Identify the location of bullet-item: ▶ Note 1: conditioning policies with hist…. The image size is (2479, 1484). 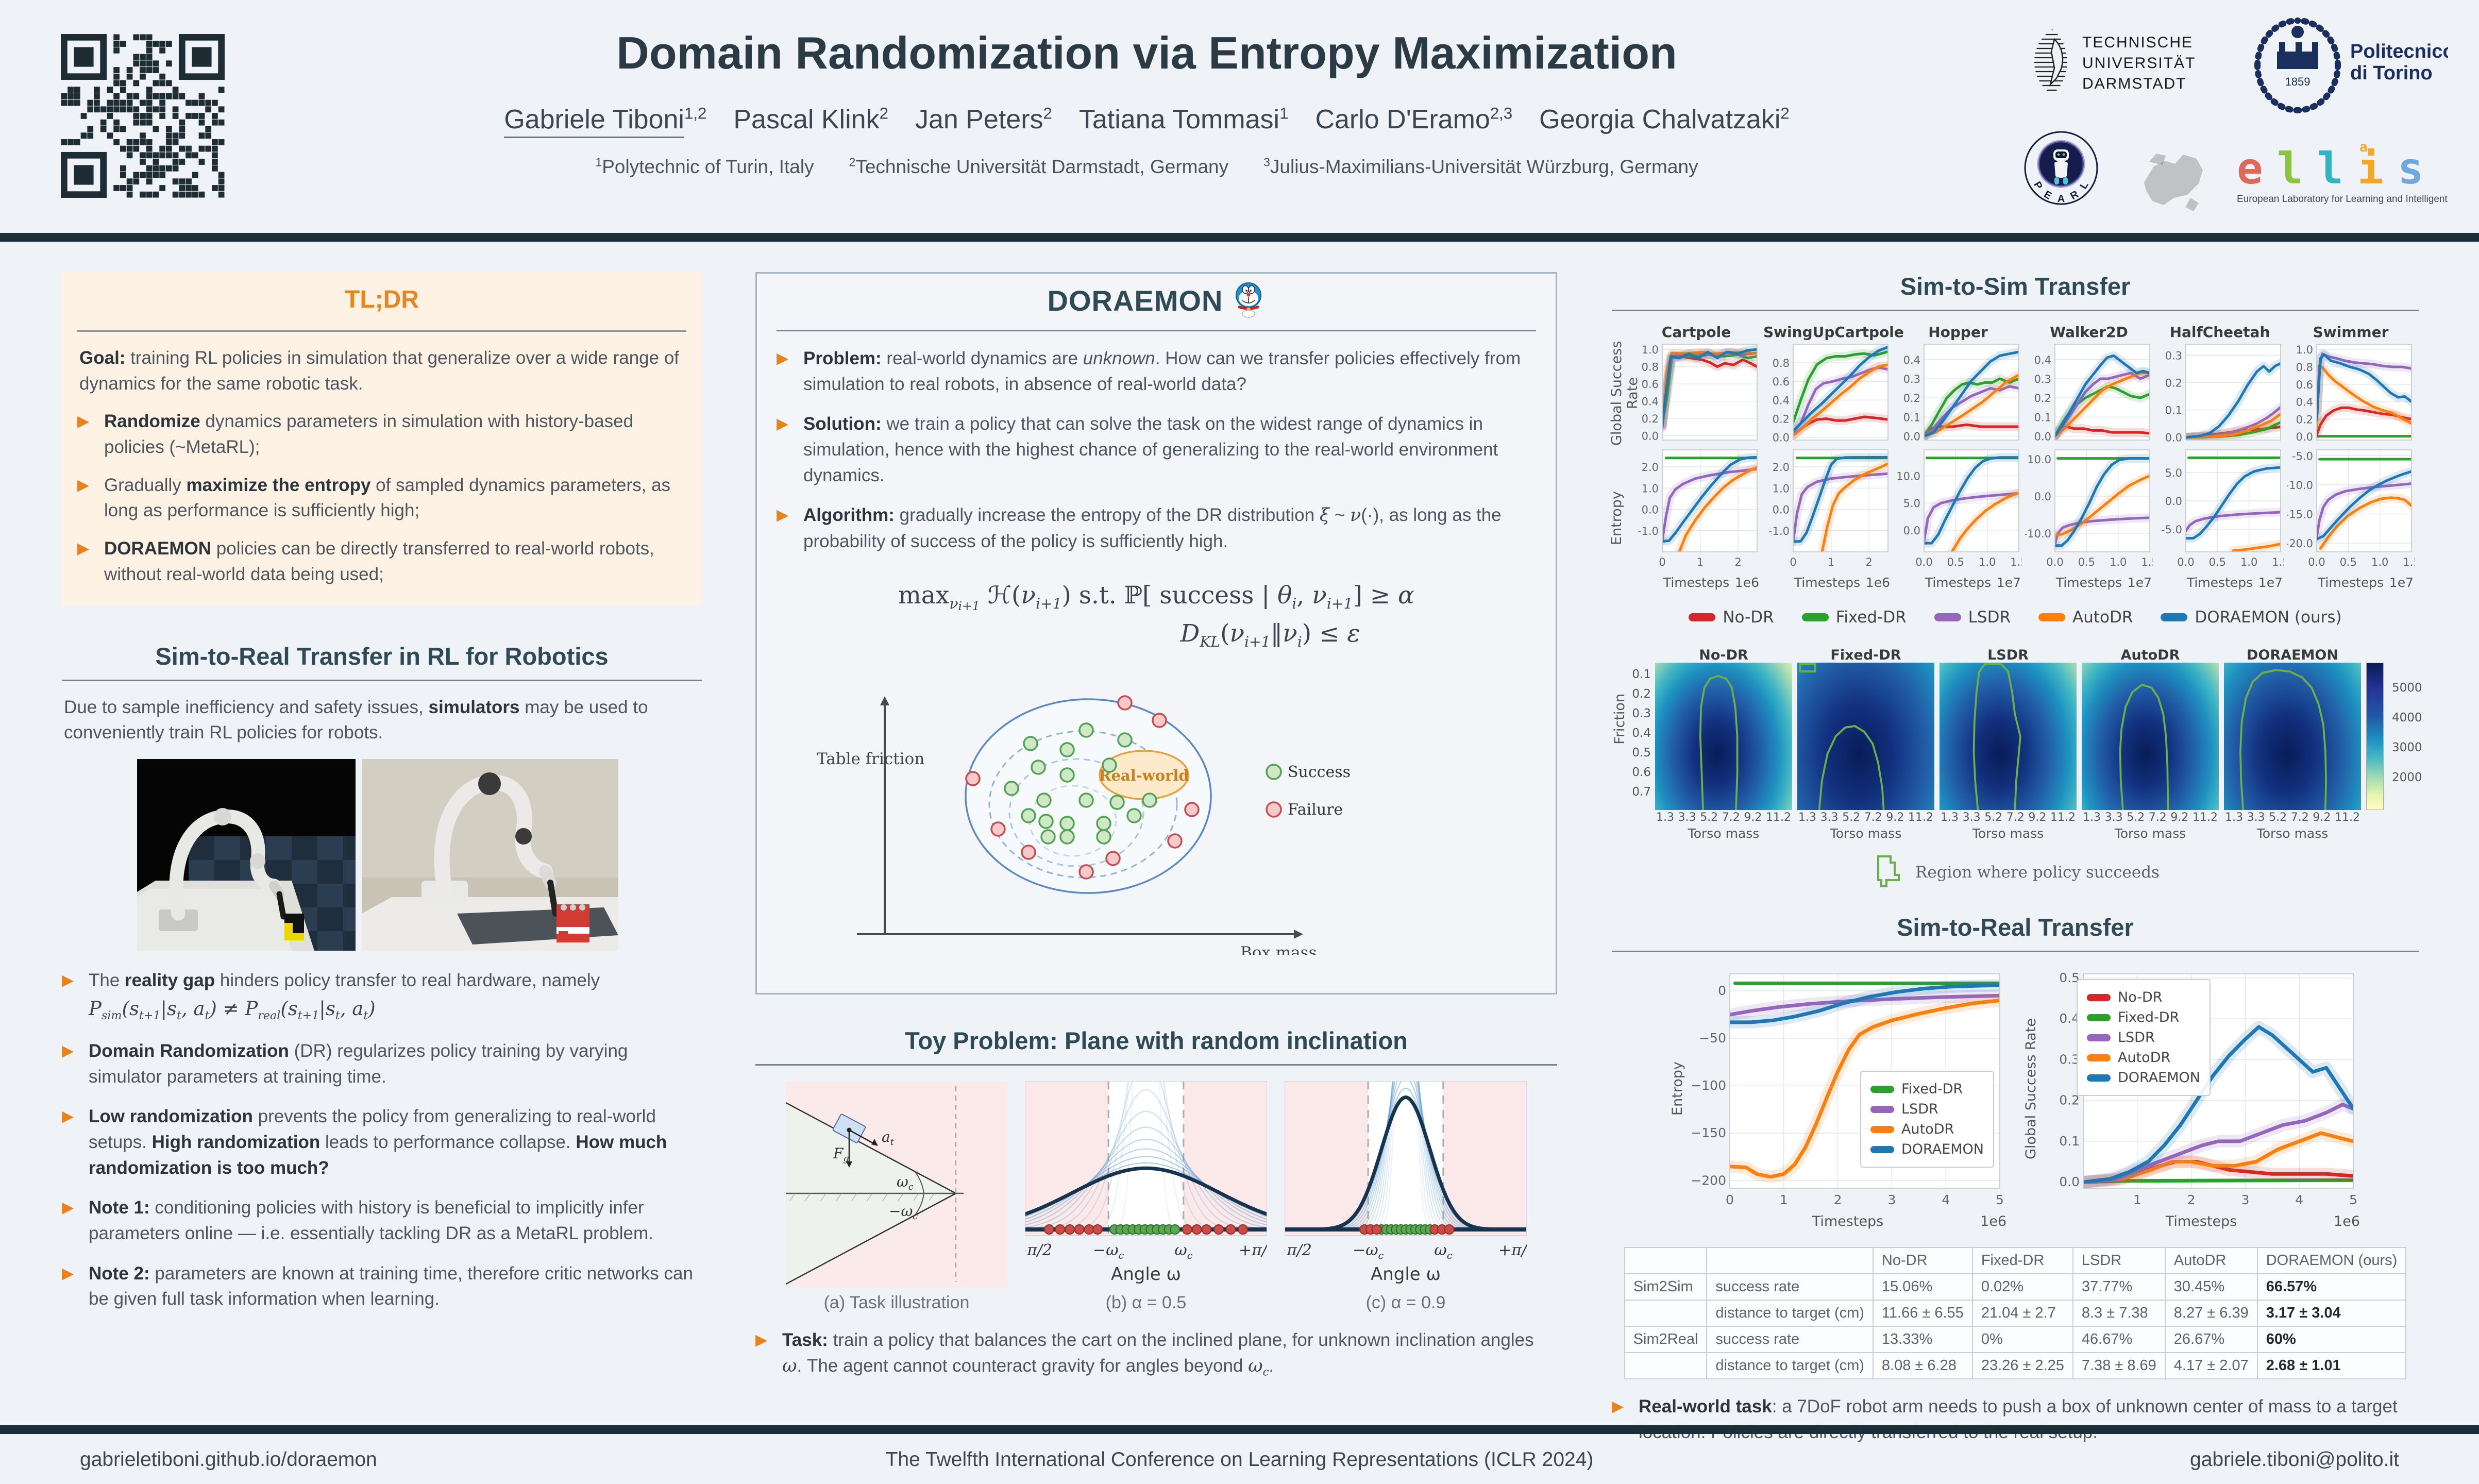
(382, 1220).